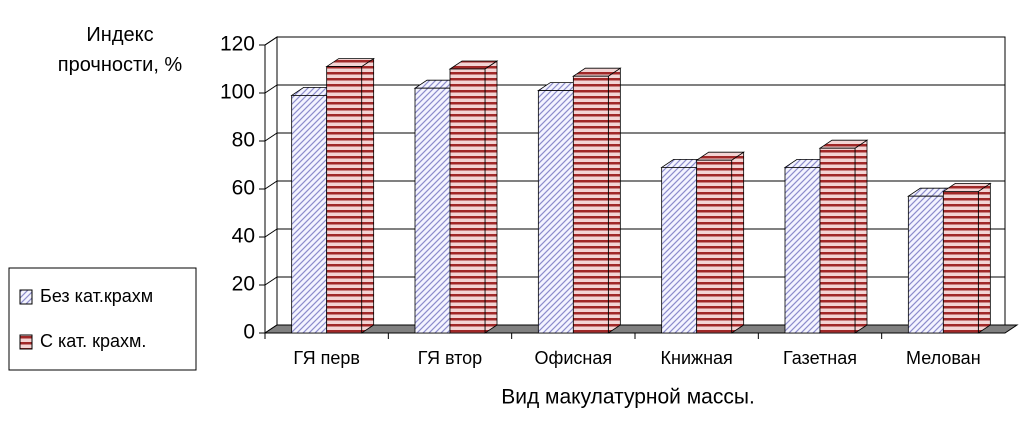 The width and height of the screenshot is (1024, 428). Describe the element at coordinates (641, 329) in the screenshot. I see `floor` at that location.